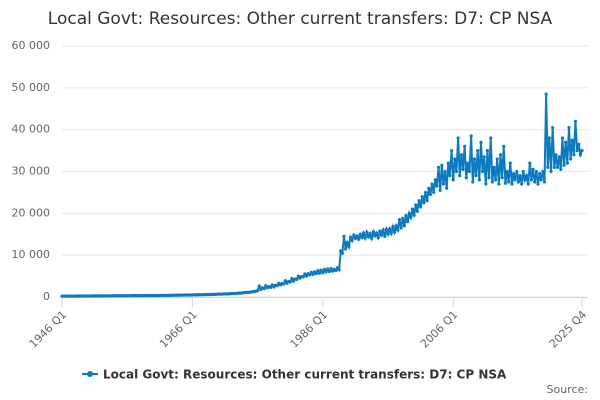 The image size is (600, 400). I want to click on x-tick-label: 1946 Q1, so click(48, 329).